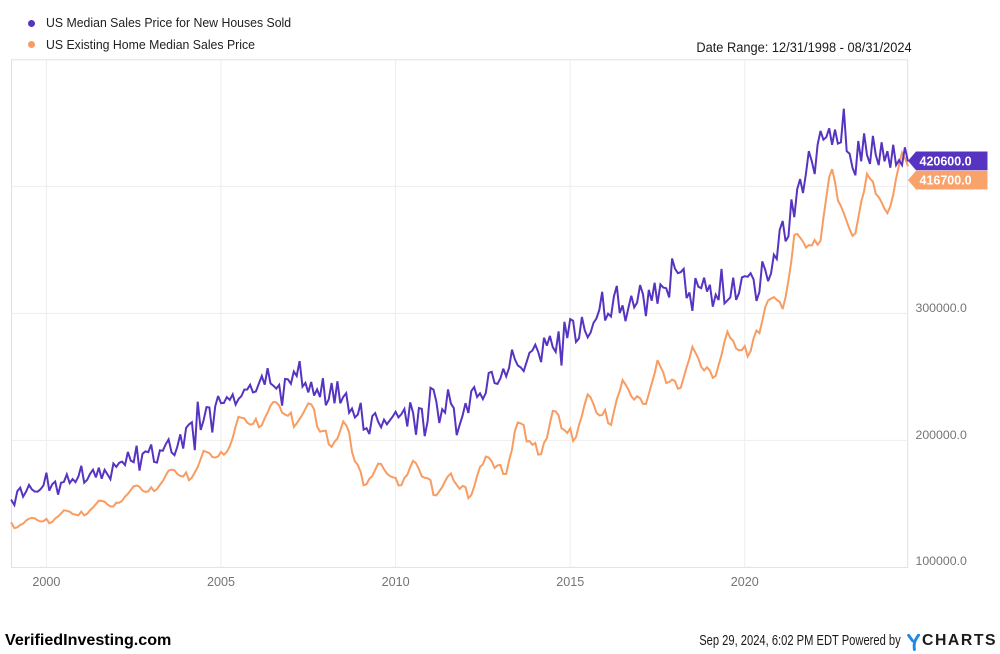  I want to click on svg-text: 420600.0, so click(946, 162).